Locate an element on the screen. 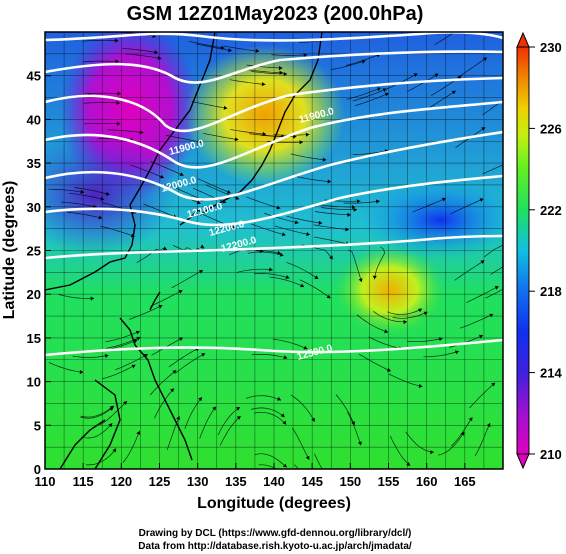  x-tick-label: 130 is located at coordinates (198, 481).